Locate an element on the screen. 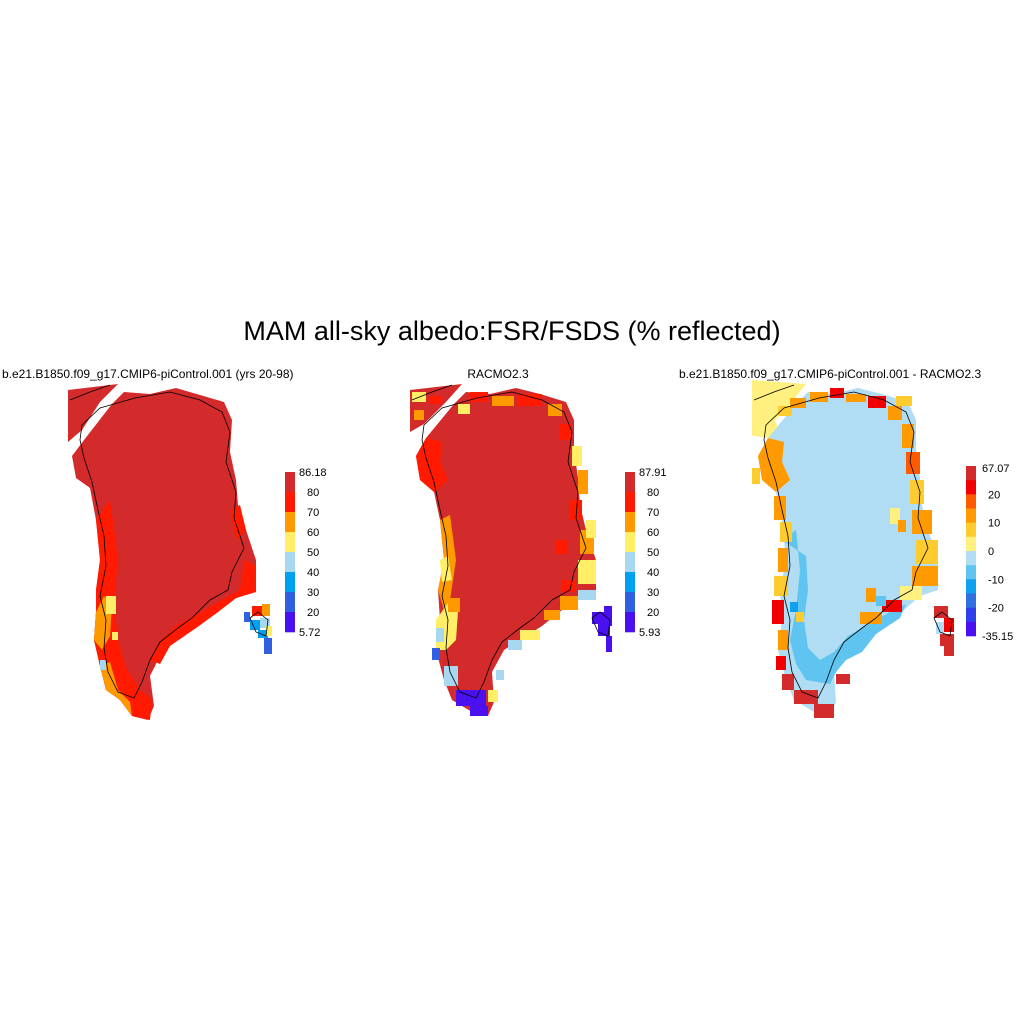 Image resolution: width=1024 pixels, height=1024 pixels. colorbar-tick-label: -20 is located at coordinates (996, 609).